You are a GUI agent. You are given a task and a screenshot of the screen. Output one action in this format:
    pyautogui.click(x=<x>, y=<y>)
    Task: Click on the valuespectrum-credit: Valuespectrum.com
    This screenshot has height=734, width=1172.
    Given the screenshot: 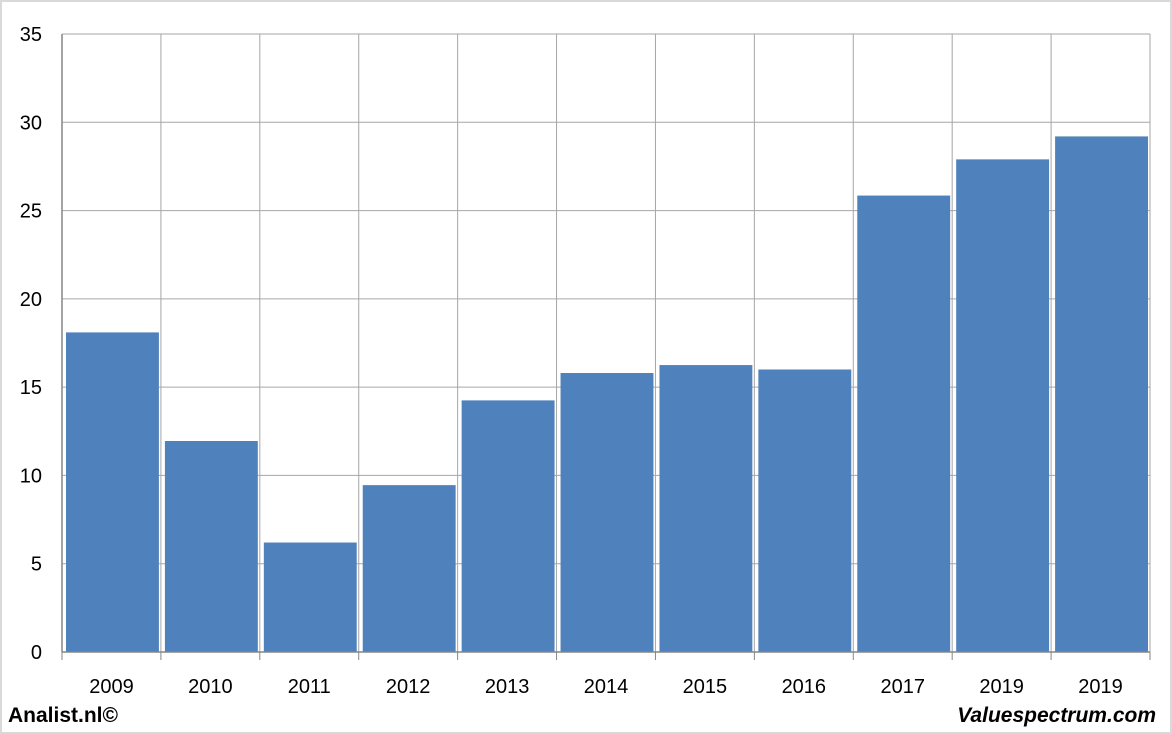 What is the action you would take?
    pyautogui.click(x=1056, y=715)
    